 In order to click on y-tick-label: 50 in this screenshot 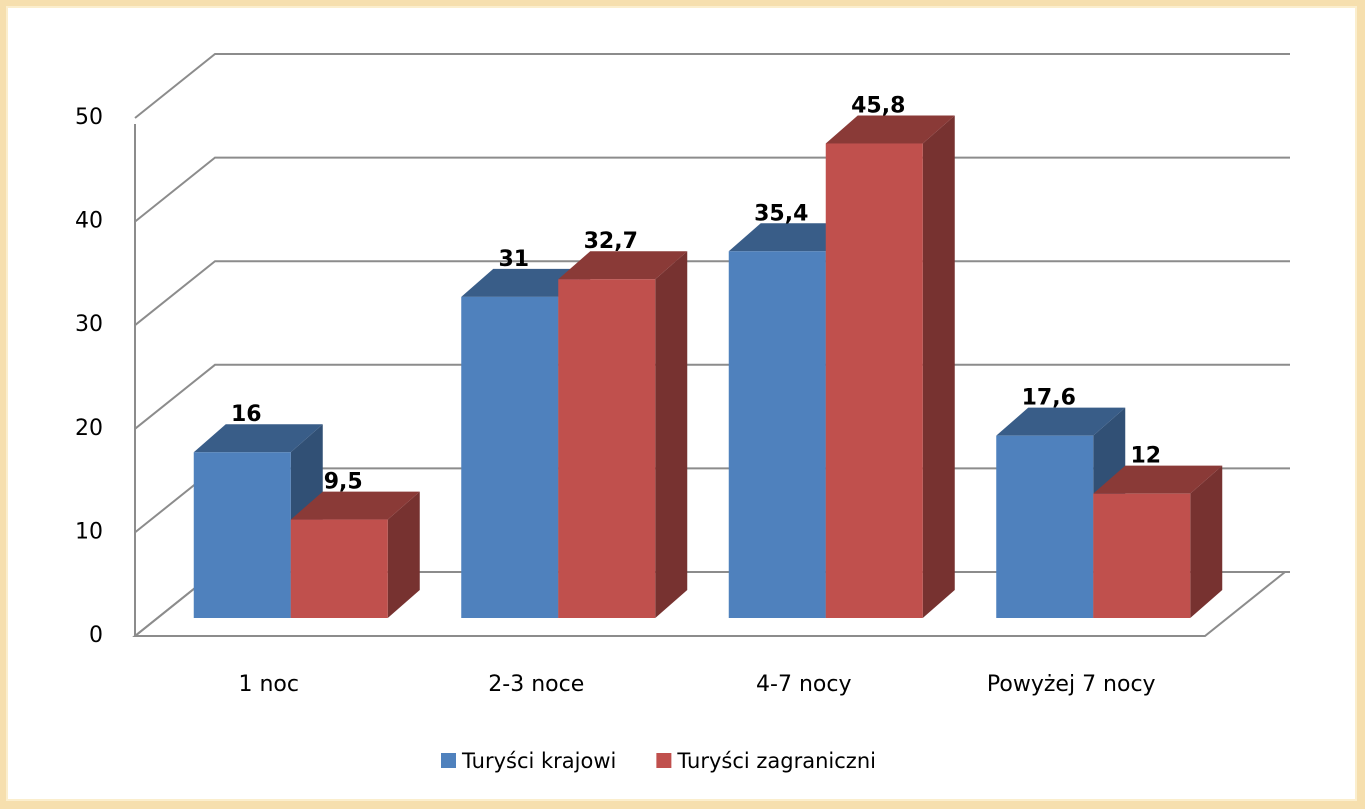, I will do `click(89, 117)`.